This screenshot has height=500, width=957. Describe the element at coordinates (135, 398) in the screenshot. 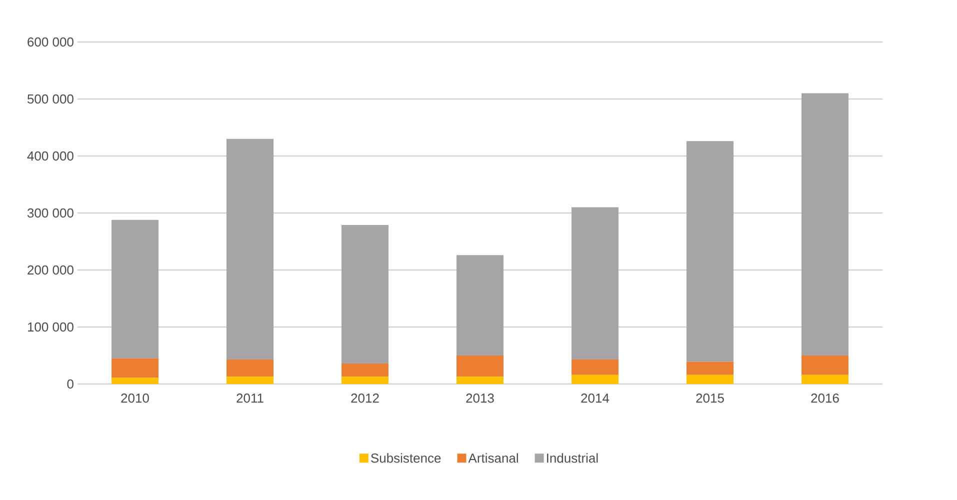

I see `x-tick-label: 2010` at that location.